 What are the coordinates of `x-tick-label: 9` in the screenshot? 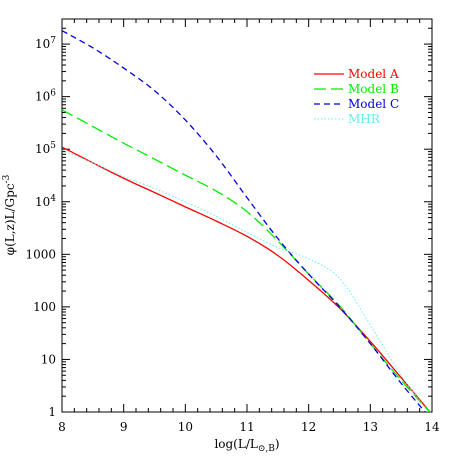 It's located at (124, 427).